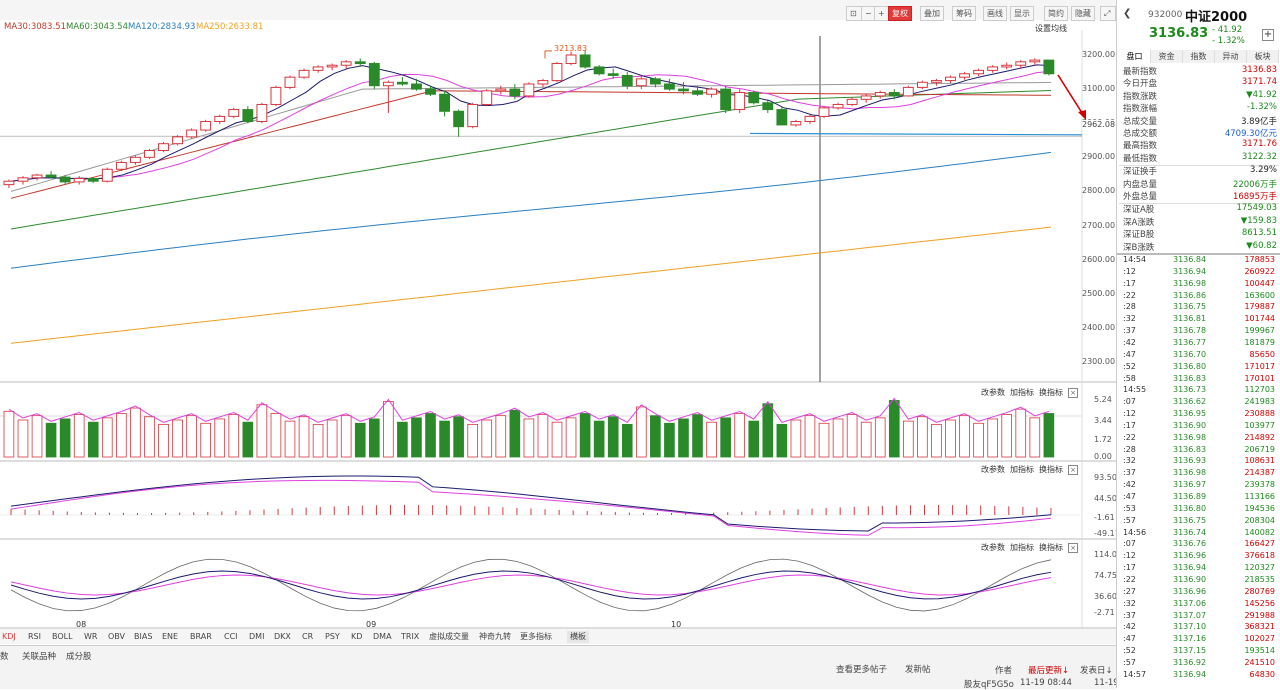 This screenshot has width=1280, height=690. What do you see at coordinates (495, 636) in the screenshot?
I see `indicator-tab-17: 神奇九转` at bounding box center [495, 636].